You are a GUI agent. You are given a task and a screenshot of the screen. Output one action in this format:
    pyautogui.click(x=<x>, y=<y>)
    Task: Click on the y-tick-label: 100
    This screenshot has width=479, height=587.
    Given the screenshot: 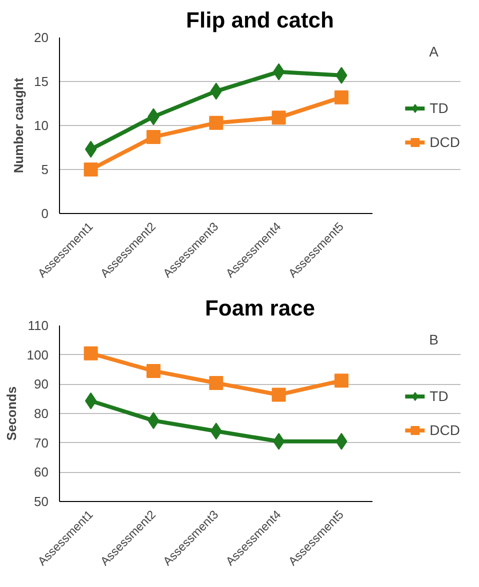 What is the action you would take?
    pyautogui.click(x=37, y=354)
    